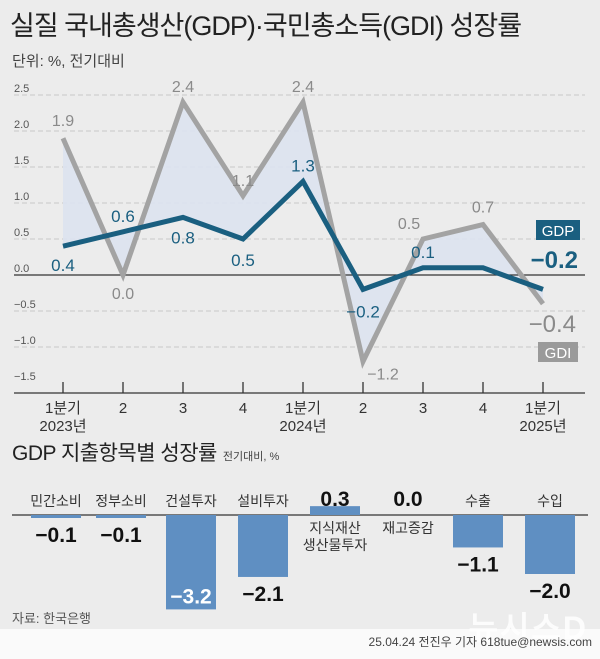 This screenshot has height=659, width=600. What do you see at coordinates (478, 564) in the screenshot?
I see `bar-value-label: −1.1` at bounding box center [478, 564].